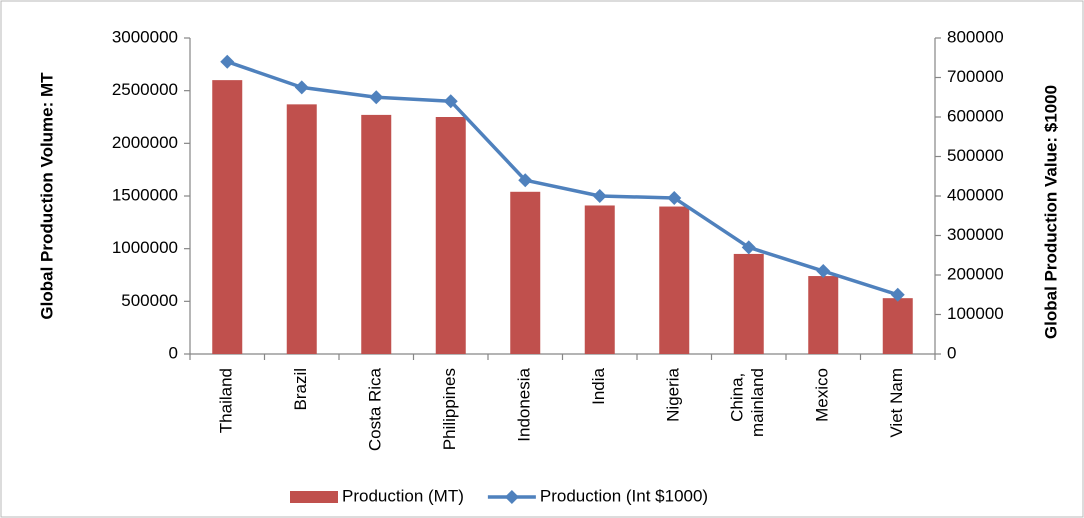  I want to click on legend-swatch-marker, so click(511, 497).